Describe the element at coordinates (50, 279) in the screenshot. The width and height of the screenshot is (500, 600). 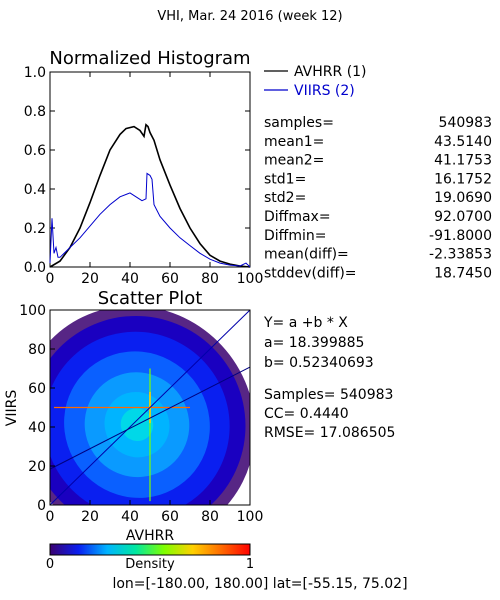
I see `histogram-x-tick-label: 0` at that location.